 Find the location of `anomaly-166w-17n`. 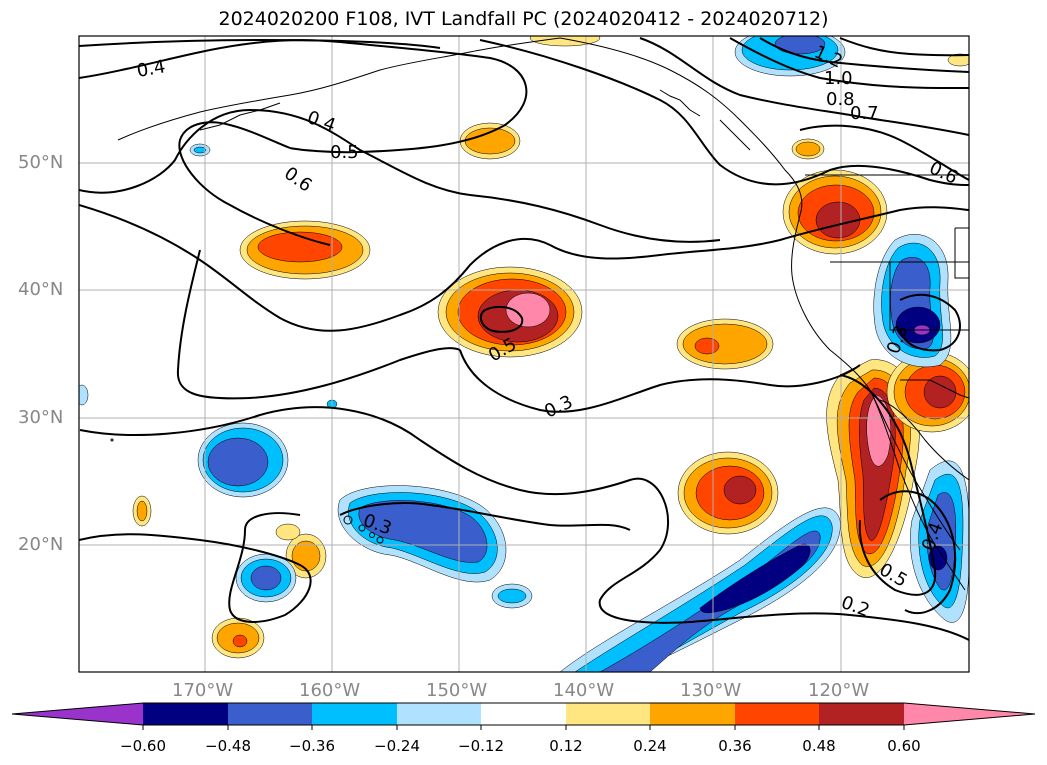

anomaly-166w-17n is located at coordinates (266, 578).